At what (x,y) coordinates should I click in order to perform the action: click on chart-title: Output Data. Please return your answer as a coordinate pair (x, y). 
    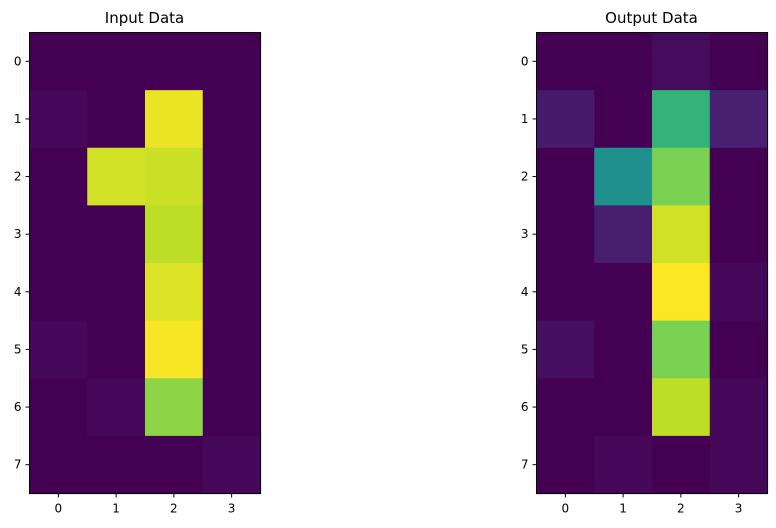
    Looking at the image, I should click on (651, 18).